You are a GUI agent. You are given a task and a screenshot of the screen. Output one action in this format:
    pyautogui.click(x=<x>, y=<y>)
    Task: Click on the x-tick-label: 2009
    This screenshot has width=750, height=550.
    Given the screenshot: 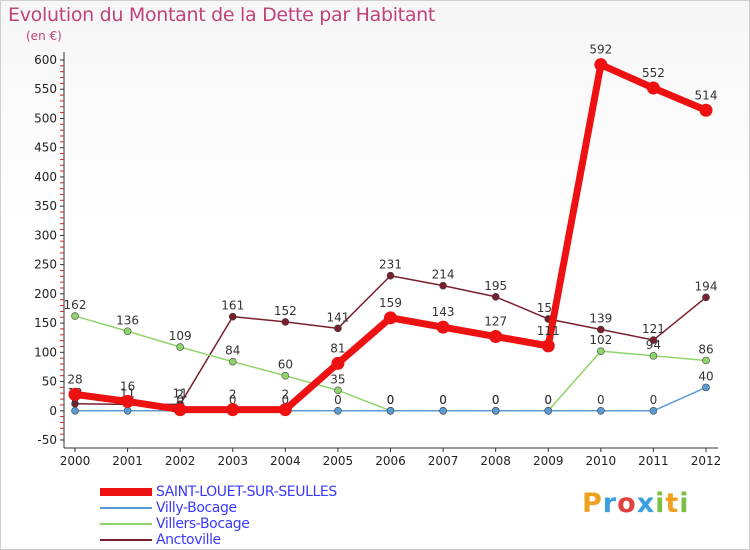 What is the action you would take?
    pyautogui.click(x=548, y=461)
    